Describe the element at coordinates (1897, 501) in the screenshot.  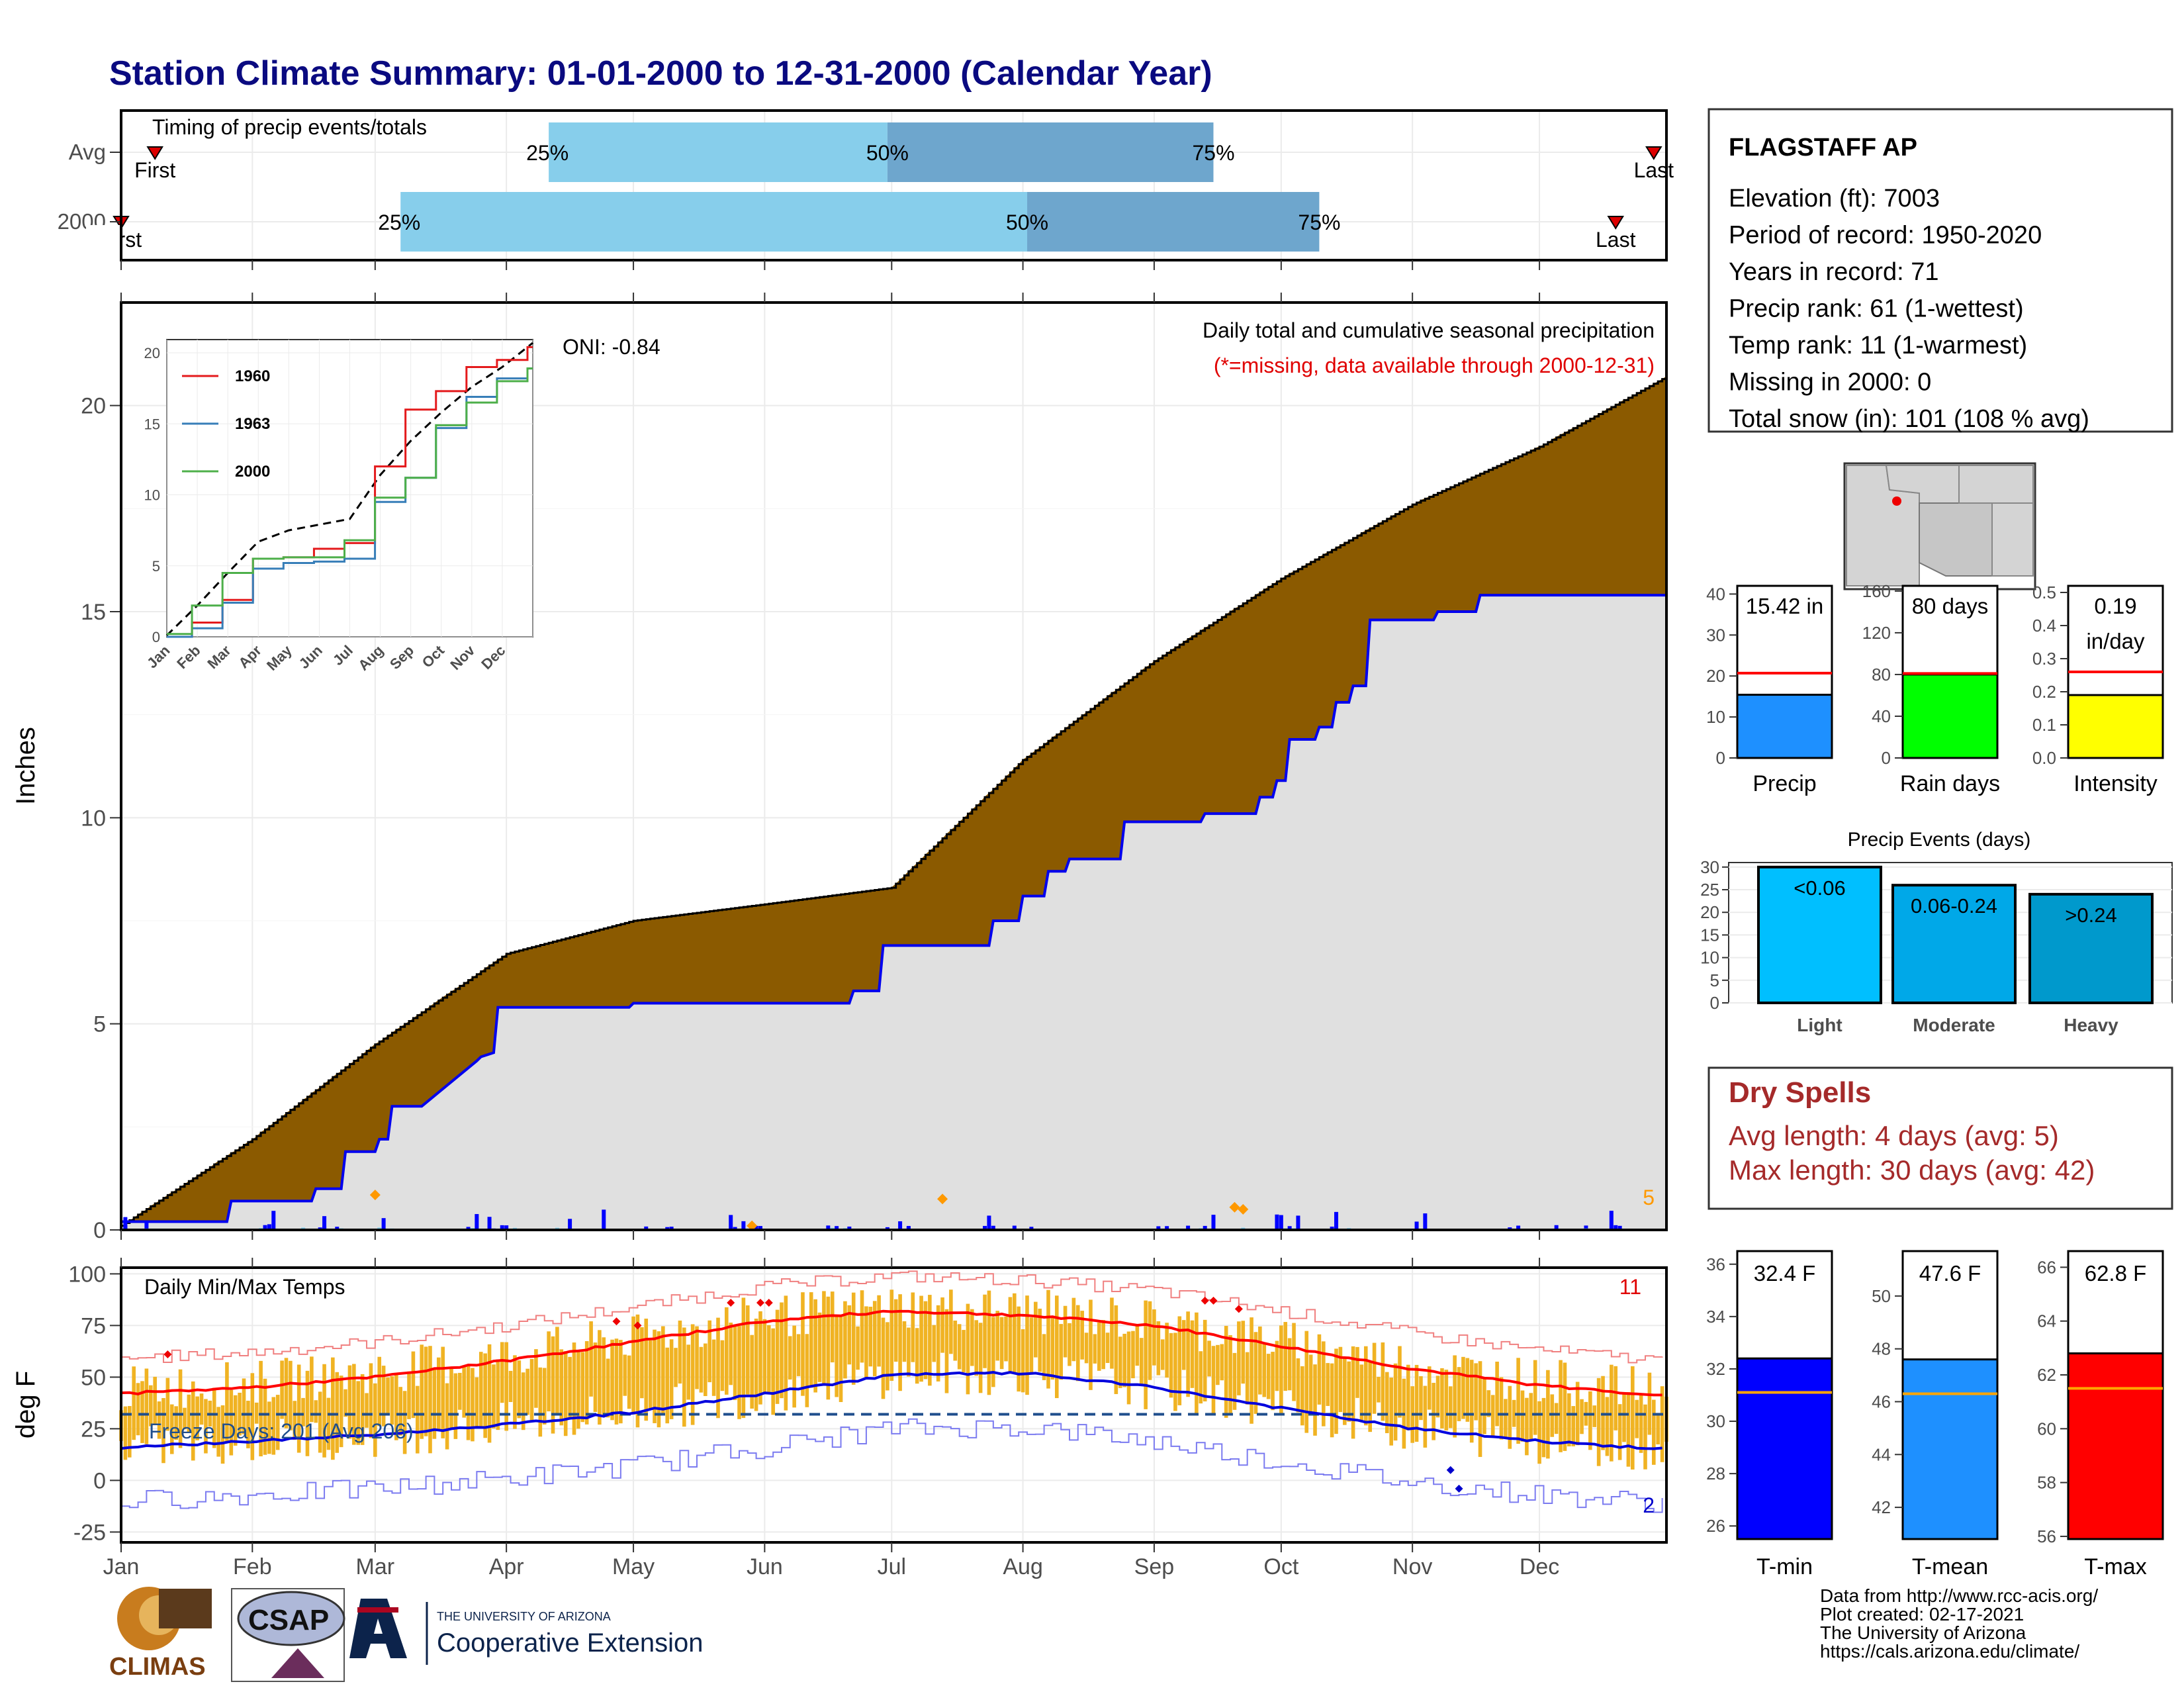
I see `station-location-marker` at that location.